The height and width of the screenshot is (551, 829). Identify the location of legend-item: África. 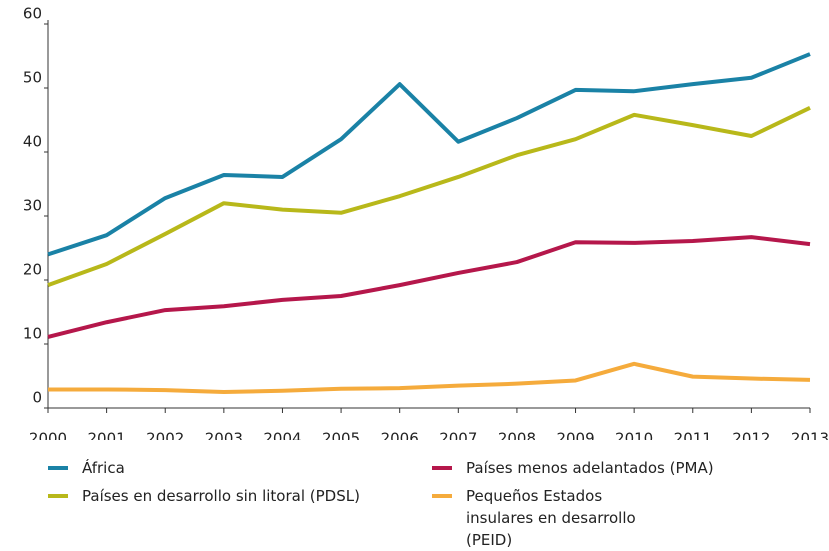
(198, 468).